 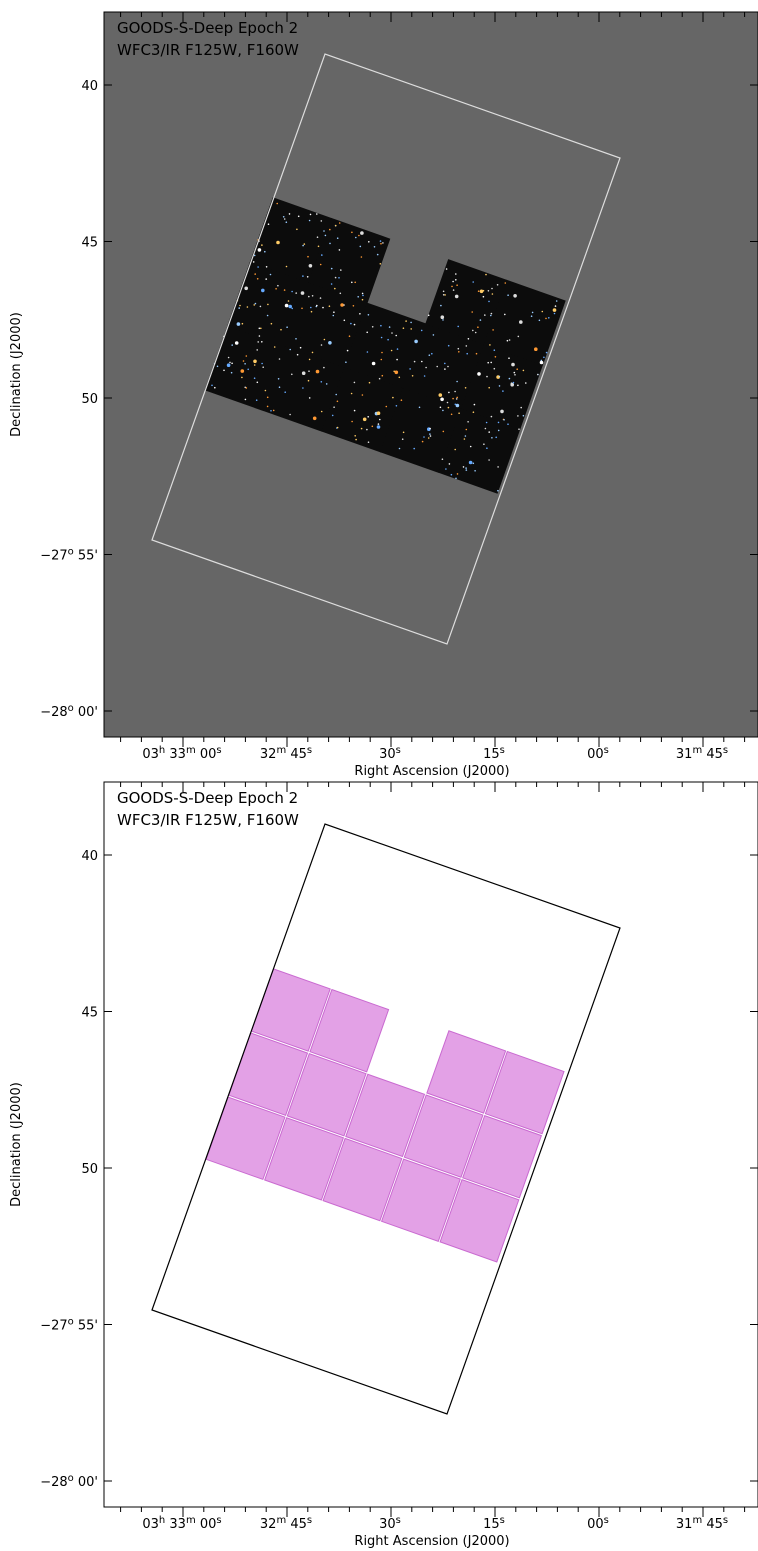 What do you see at coordinates (385, 1115) in the screenshot?
I see `mosaic` at bounding box center [385, 1115].